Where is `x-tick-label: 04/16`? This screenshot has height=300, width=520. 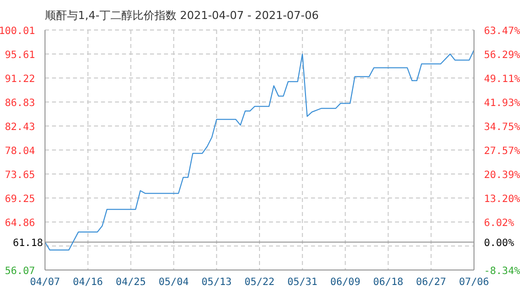 x-tick-label: 04/16 is located at coordinates (87, 282).